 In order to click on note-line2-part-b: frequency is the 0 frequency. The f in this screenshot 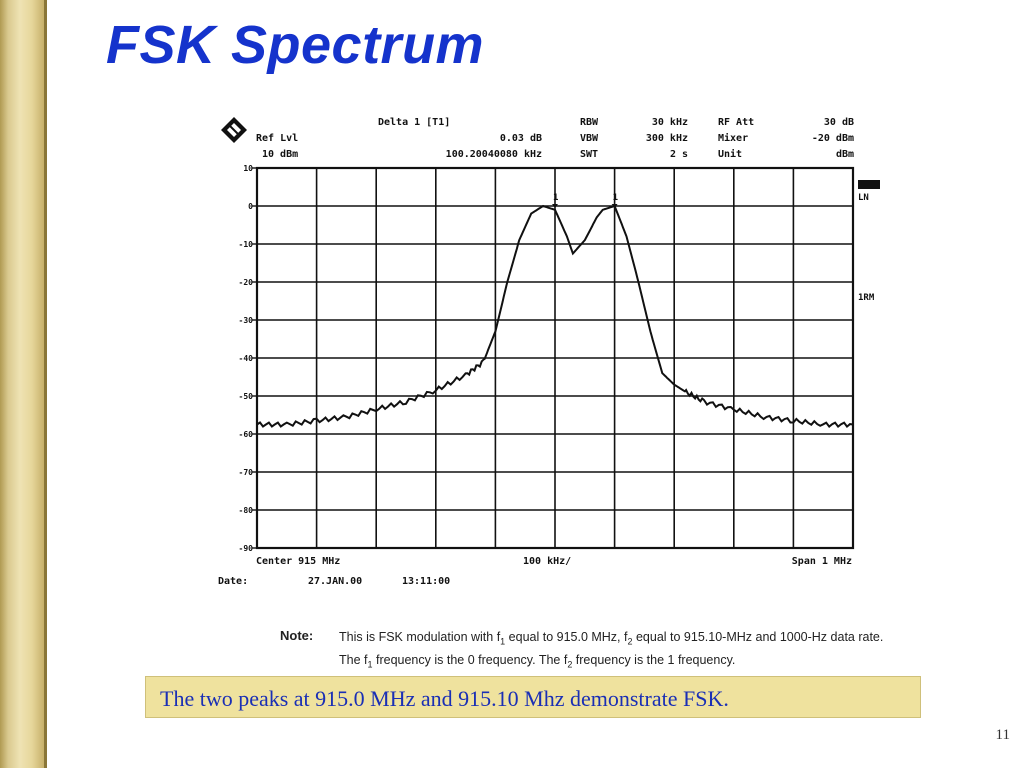, I will do `click(470, 659)`.